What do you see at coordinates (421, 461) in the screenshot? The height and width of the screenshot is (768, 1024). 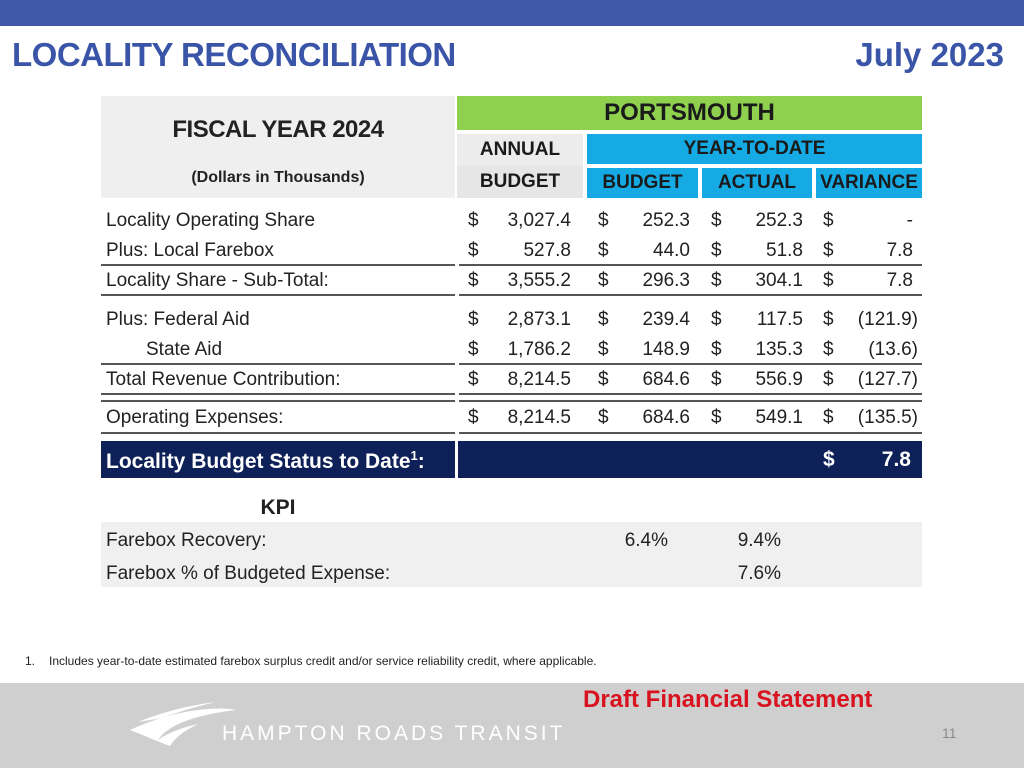 I see `status-colon: :` at bounding box center [421, 461].